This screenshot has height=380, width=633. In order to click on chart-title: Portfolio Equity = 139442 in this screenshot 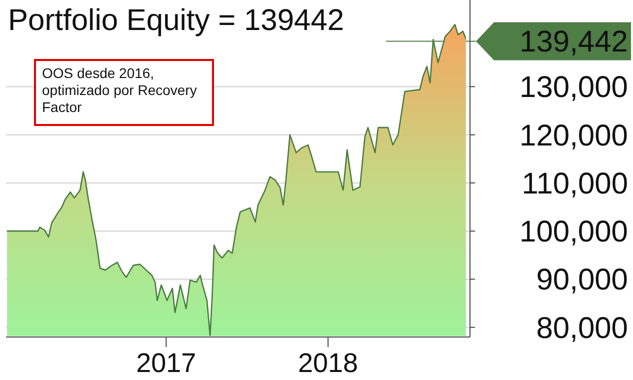, I will do `click(176, 20)`.